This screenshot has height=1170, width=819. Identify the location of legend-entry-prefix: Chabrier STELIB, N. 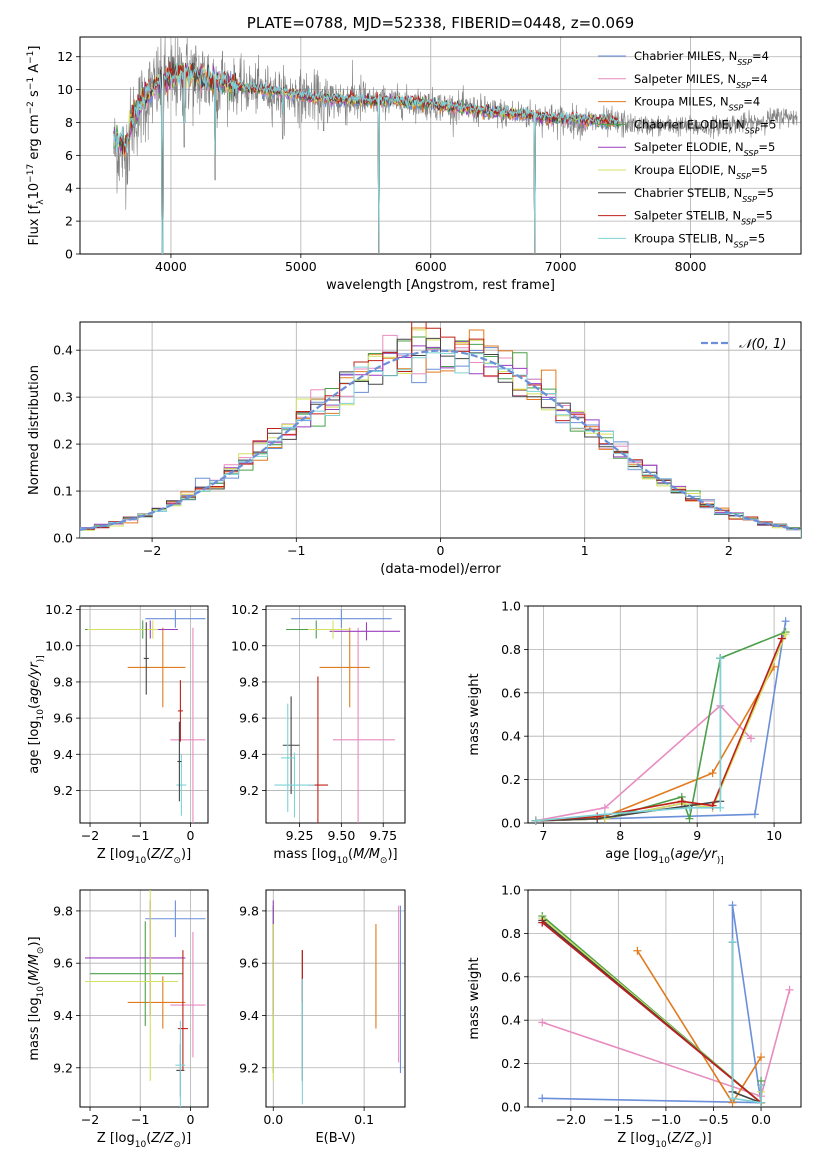
(688, 193).